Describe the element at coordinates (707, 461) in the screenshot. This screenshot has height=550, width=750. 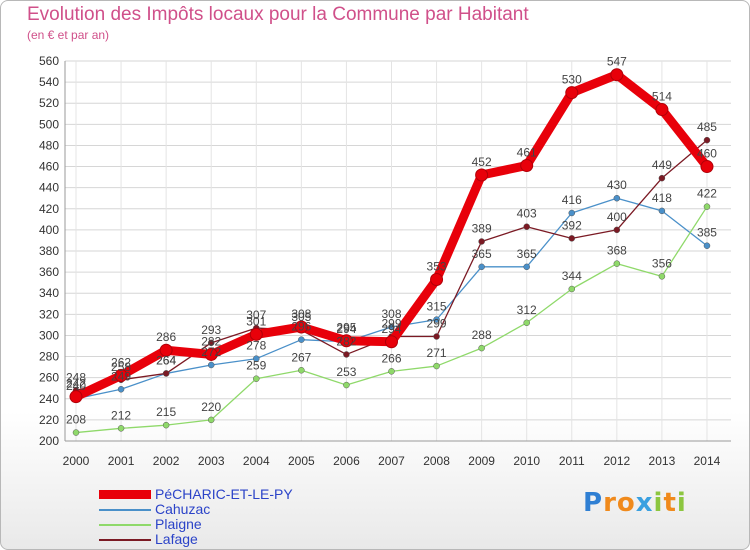
I see `x-tick-label: 2014` at that location.